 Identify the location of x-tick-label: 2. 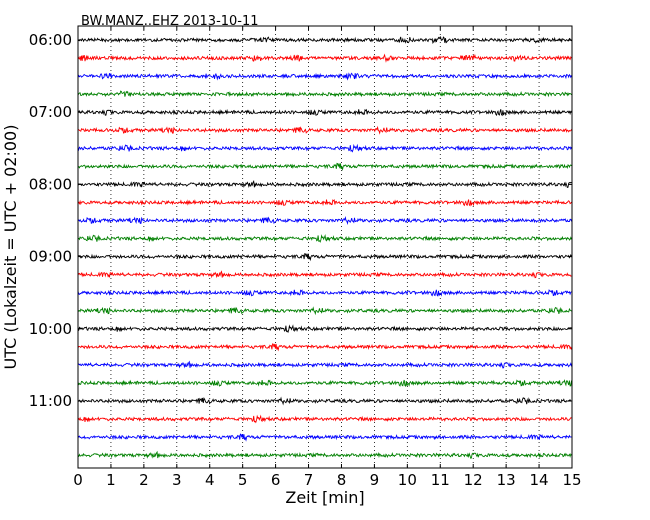
(144, 480).